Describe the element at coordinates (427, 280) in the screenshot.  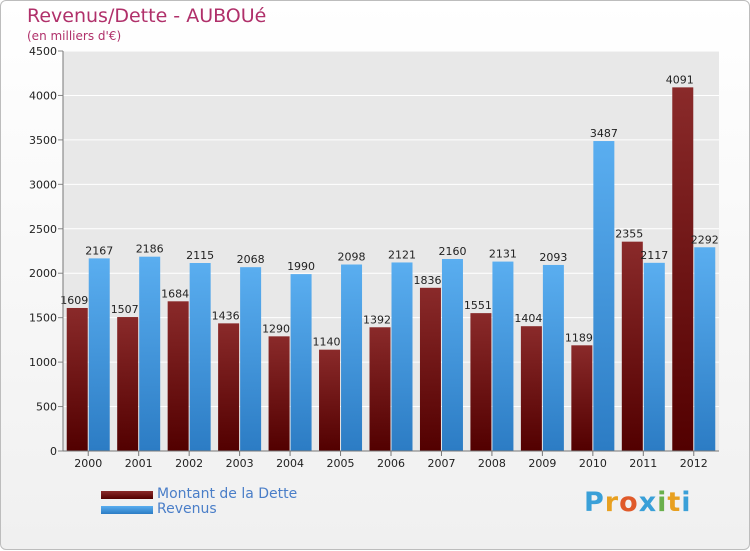
I see `data-label-debt: 1836` at that location.